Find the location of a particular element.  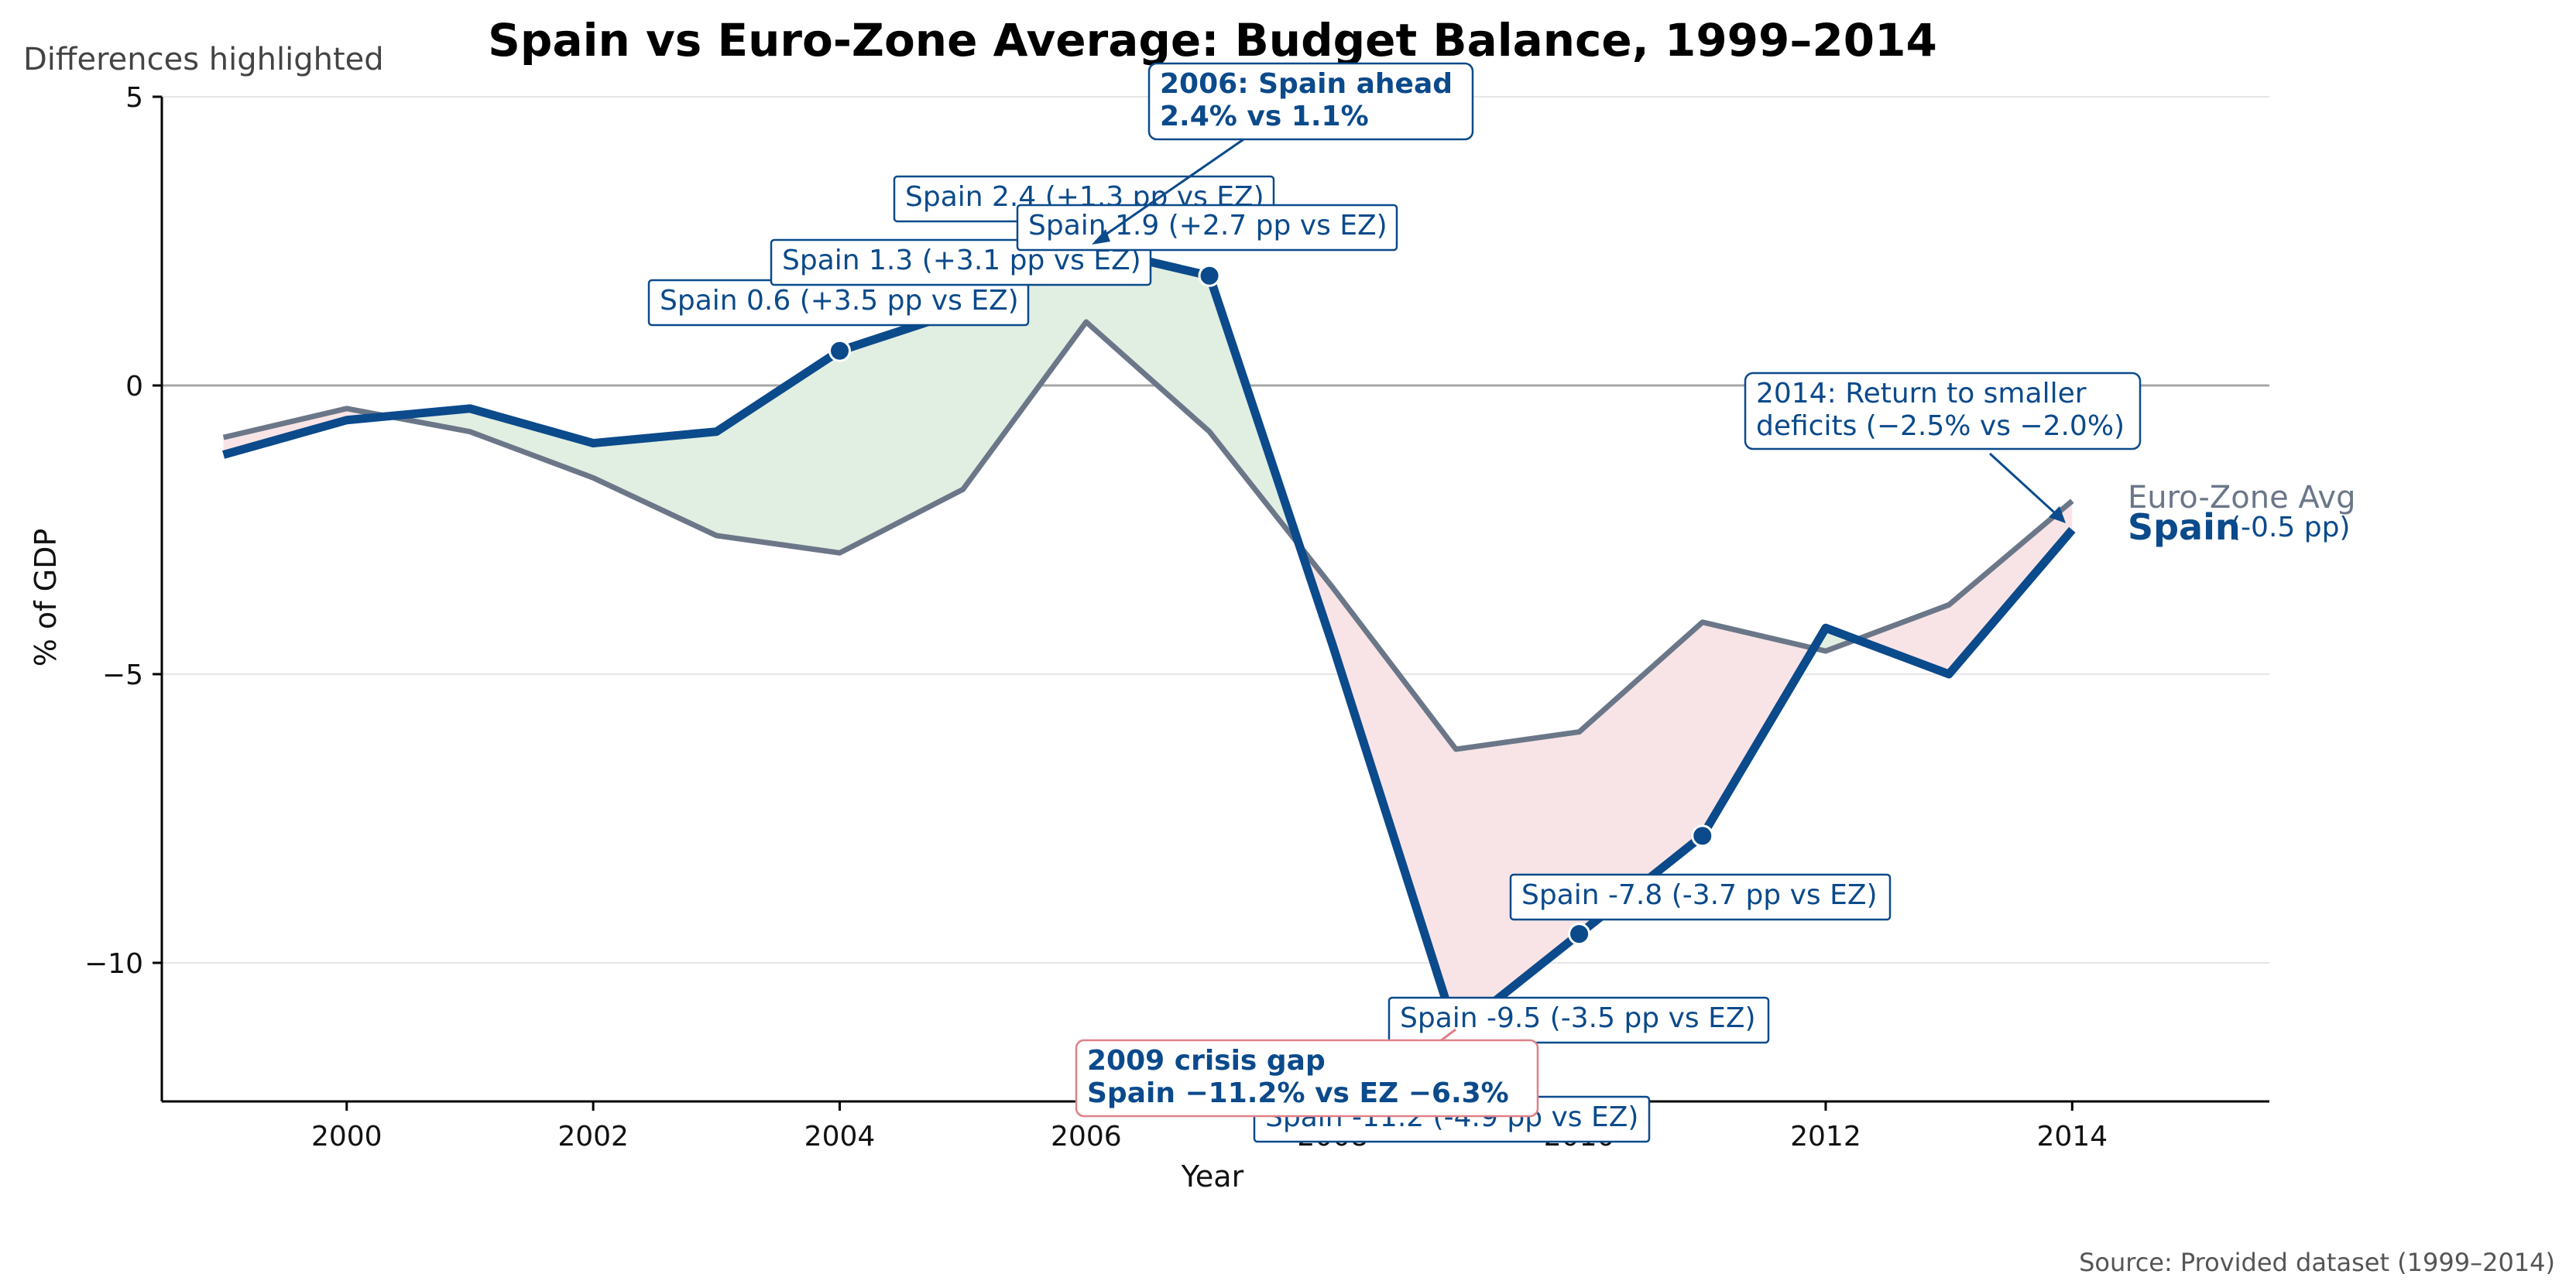

callout-2009-text: Spain −11.2% vs EZ −6.3% is located at coordinates (1298, 1093).